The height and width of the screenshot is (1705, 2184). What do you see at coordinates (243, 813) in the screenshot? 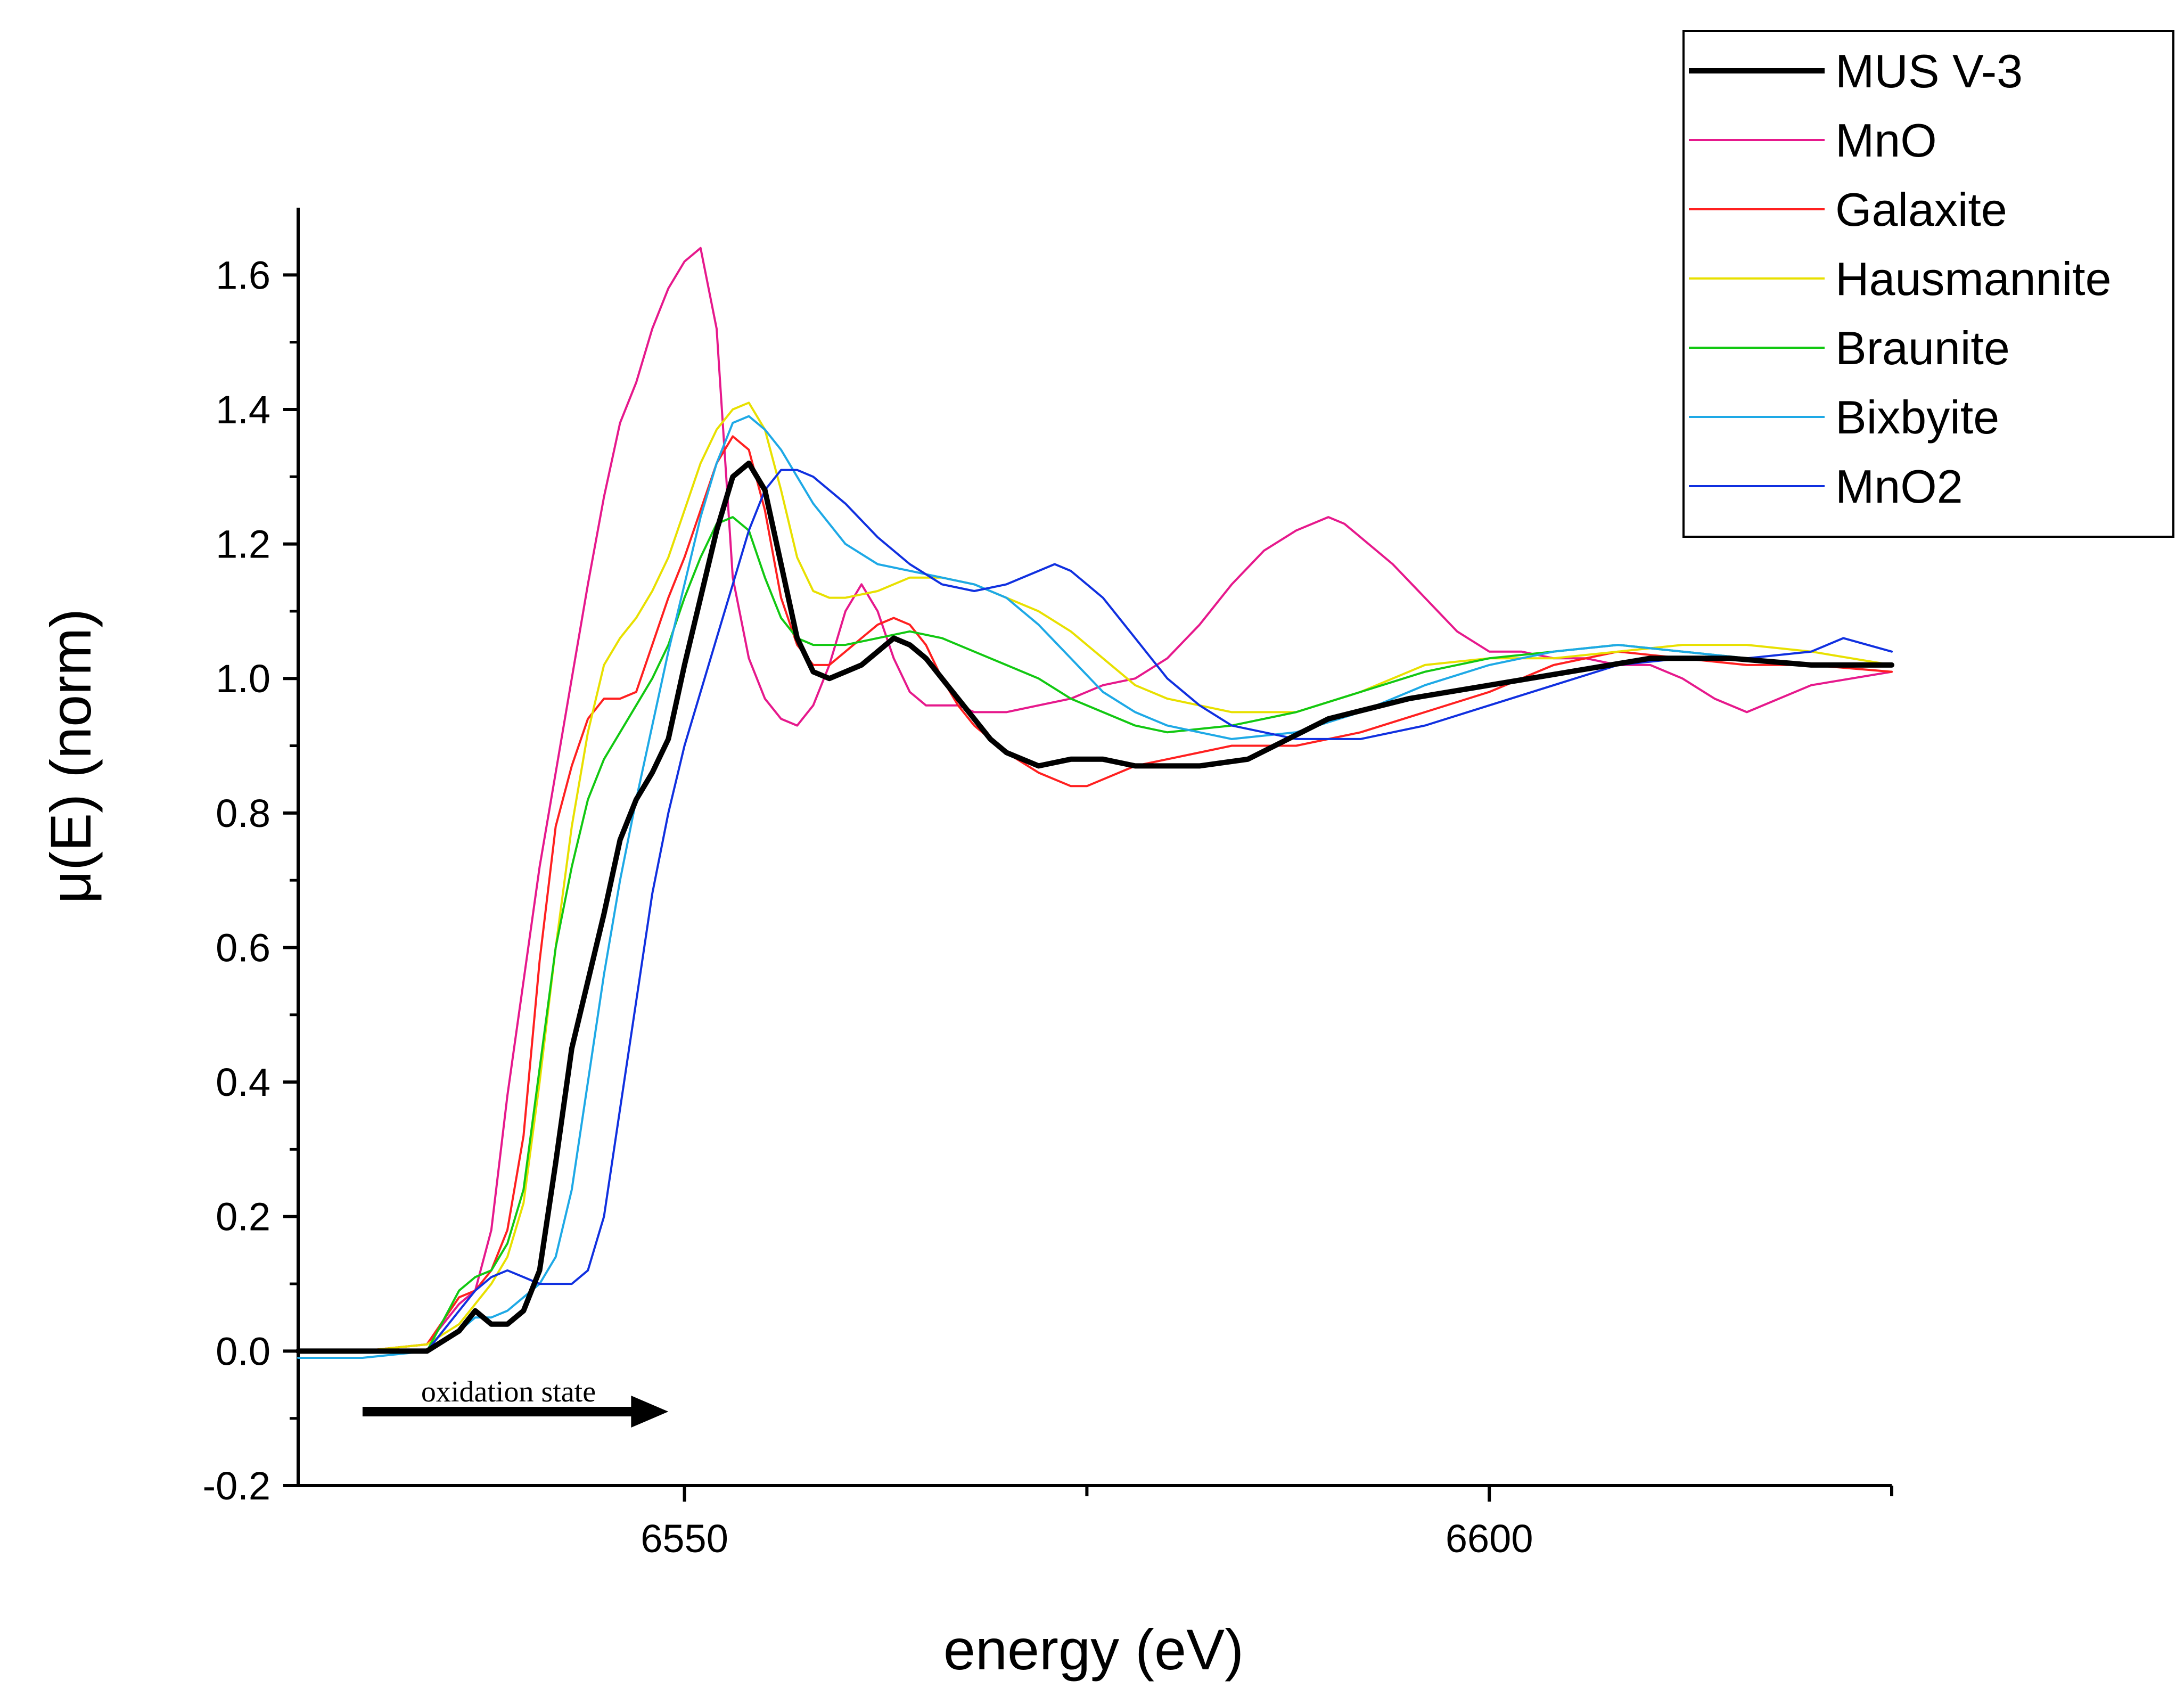
I see `y-tick-label: 0.8` at bounding box center [243, 813].